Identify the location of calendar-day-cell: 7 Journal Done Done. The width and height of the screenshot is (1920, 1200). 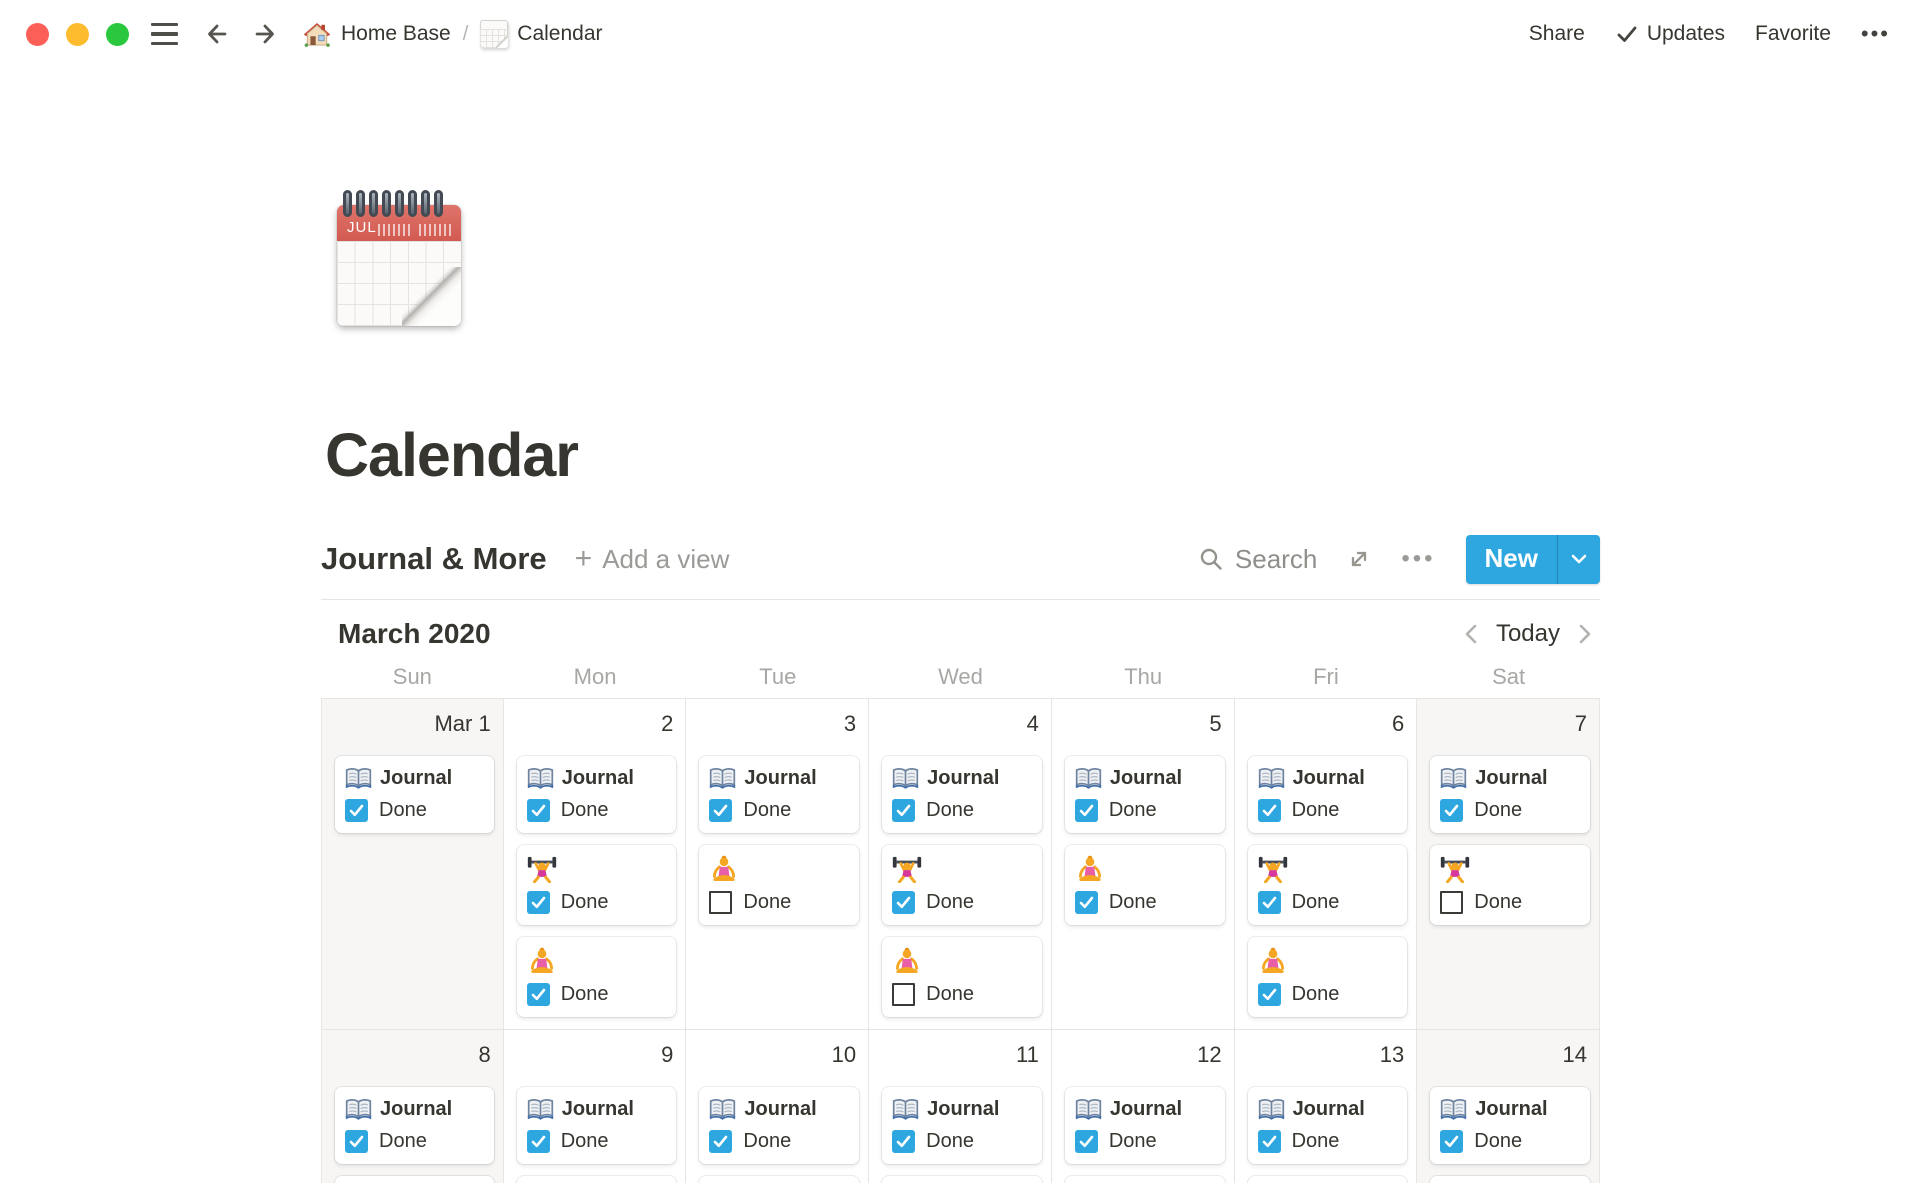
(1508, 864).